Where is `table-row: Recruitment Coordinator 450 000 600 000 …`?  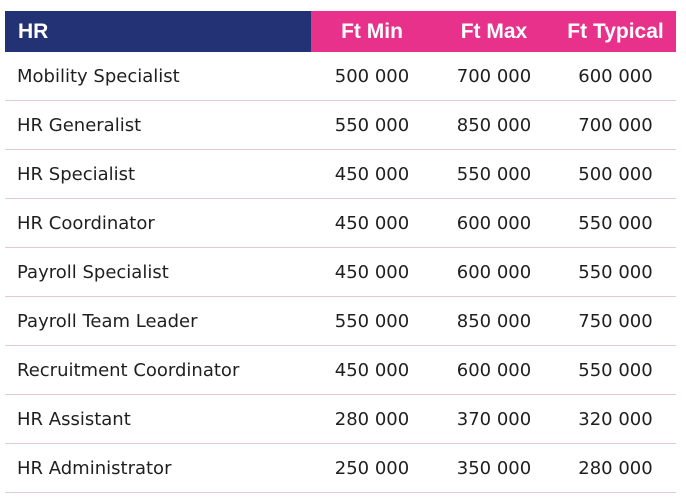
table-row: Recruitment Coordinator 450 000 600 000 … is located at coordinates (340, 370).